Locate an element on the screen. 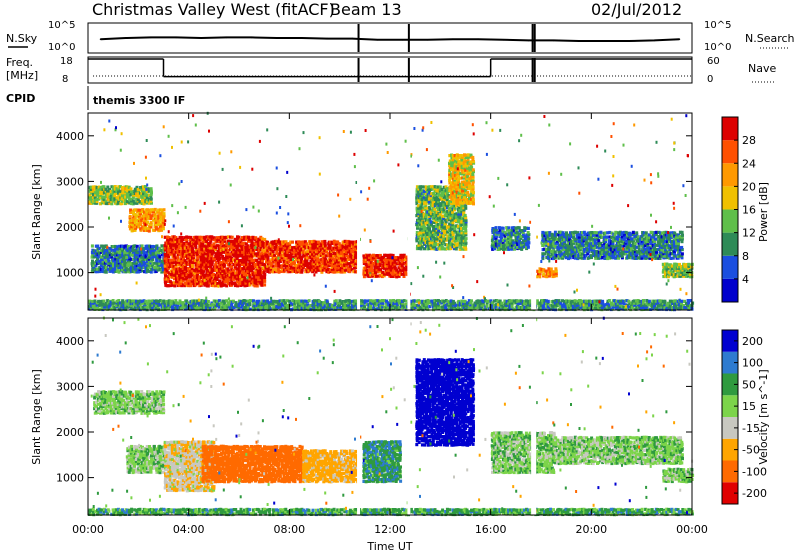 The height and width of the screenshot is (554, 800). noise-right-tick-bottom: 10^0 is located at coordinates (717, 47).